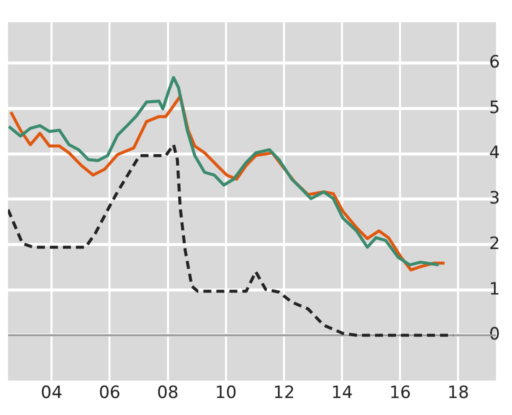 The height and width of the screenshot is (415, 512). Describe the element at coordinates (494, 244) in the screenshot. I see `y-tick-label: 2` at that location.